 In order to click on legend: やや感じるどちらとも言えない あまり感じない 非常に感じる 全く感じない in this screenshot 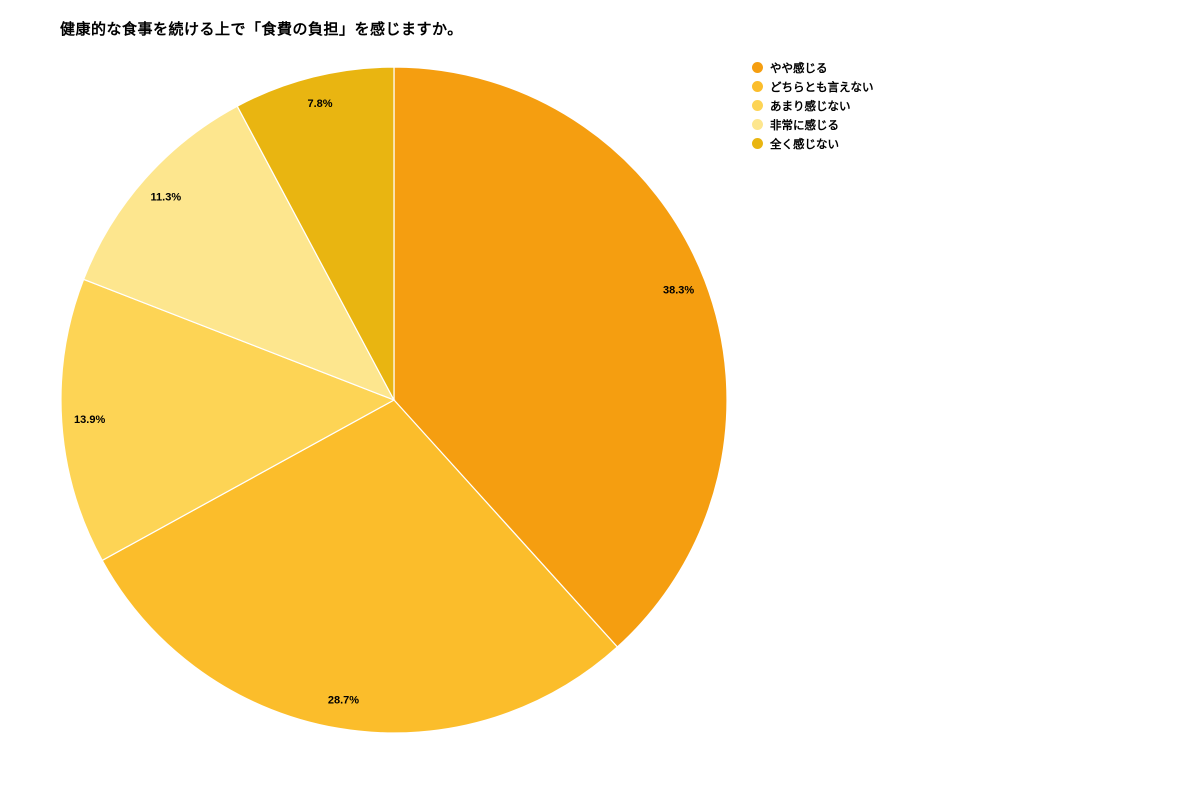, I will do `click(813, 105)`.